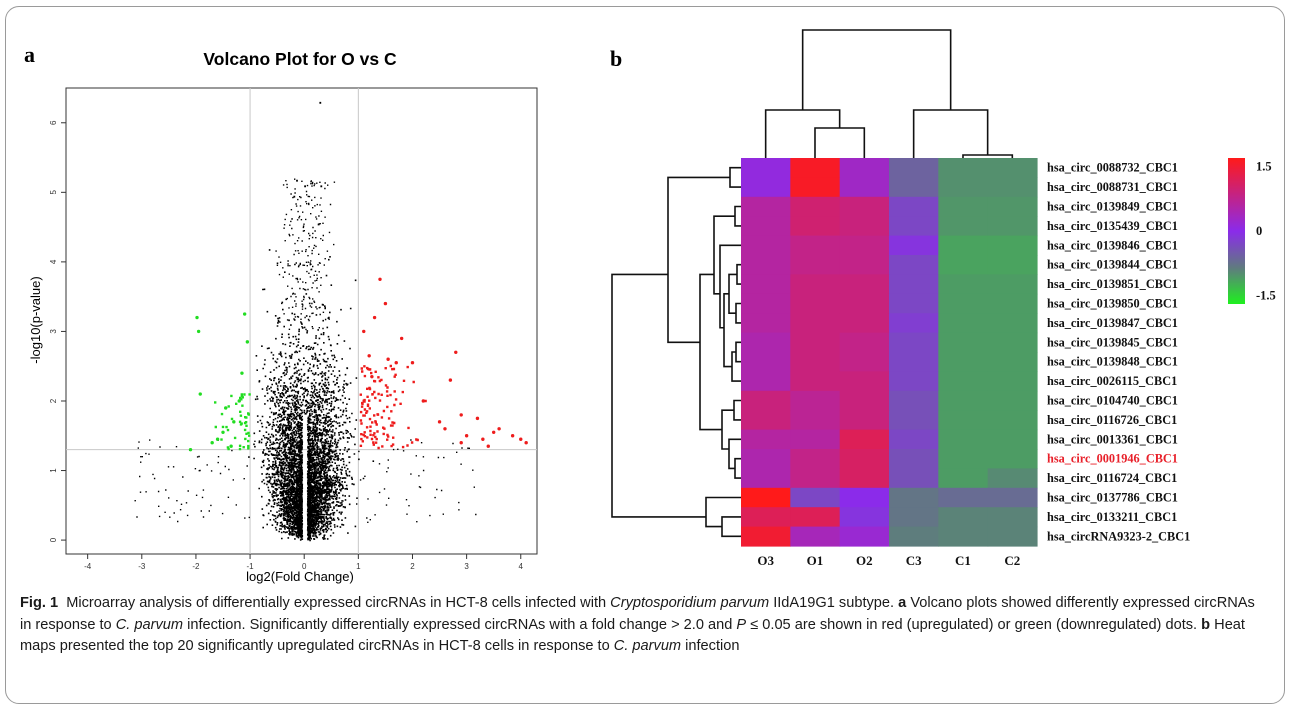  Describe the element at coordinates (1112, 498) in the screenshot. I see `row-label-17: hsa_circ_0137786_CBC1` at that location.